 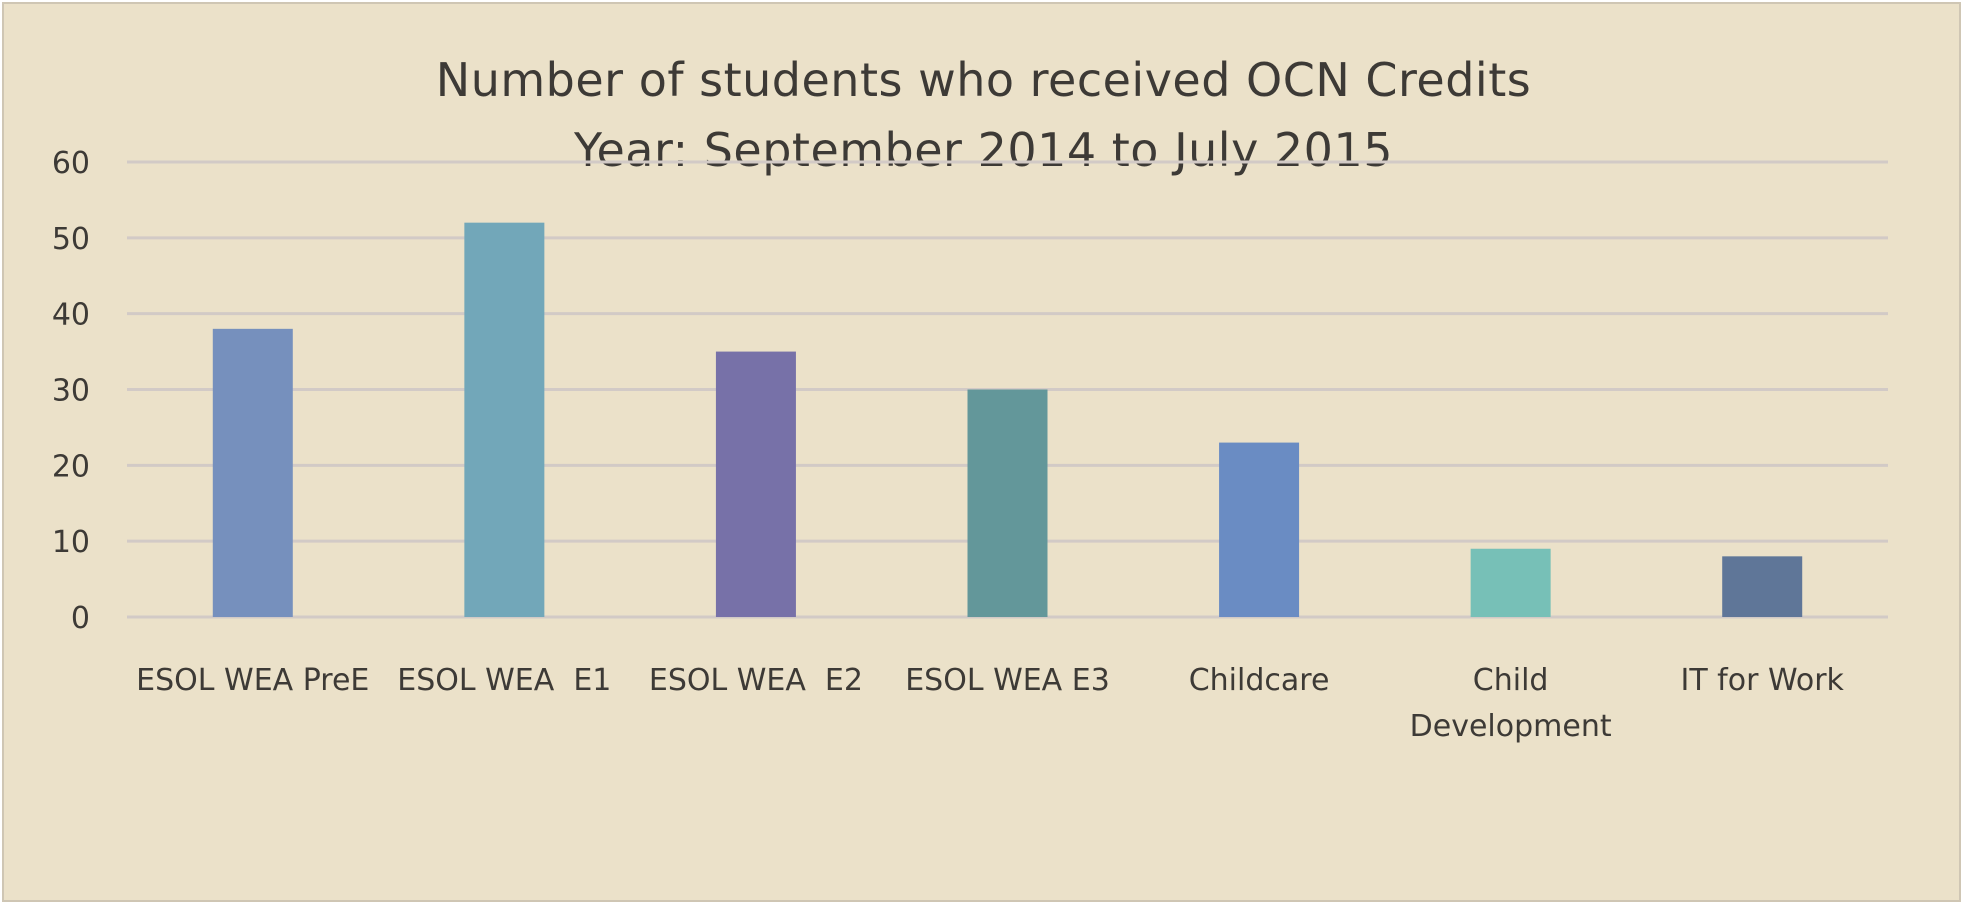 What do you see at coordinates (756, 680) in the screenshot?
I see `x-tick-label: ESOL WEA E2` at bounding box center [756, 680].